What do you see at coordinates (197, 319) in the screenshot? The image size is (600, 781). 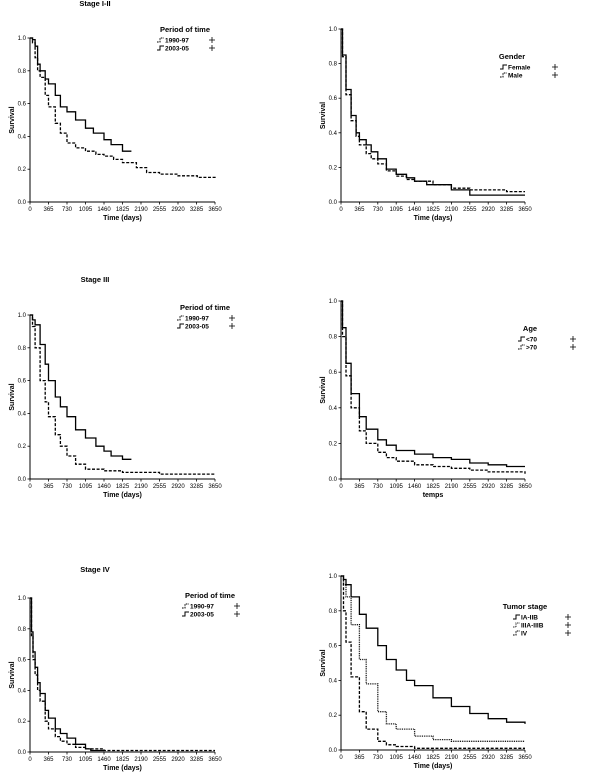 I see `legend-label: 1990-97` at bounding box center [197, 319].